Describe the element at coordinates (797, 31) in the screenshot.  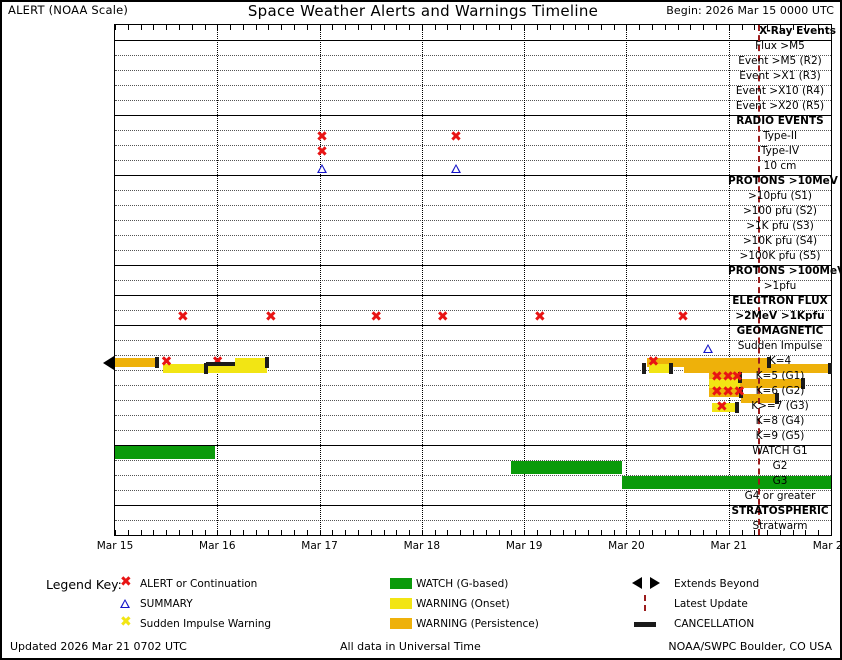
I see `row-label-0: X-Ray Events` at that location.